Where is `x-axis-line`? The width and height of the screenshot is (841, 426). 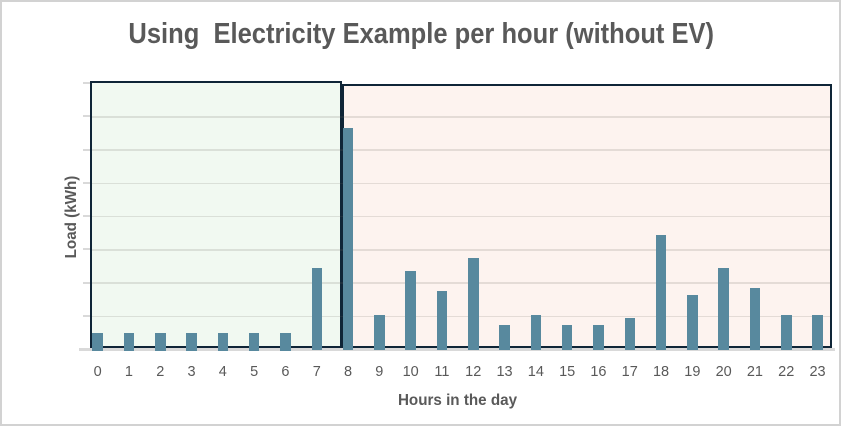 x-axis-line is located at coordinates (457, 349).